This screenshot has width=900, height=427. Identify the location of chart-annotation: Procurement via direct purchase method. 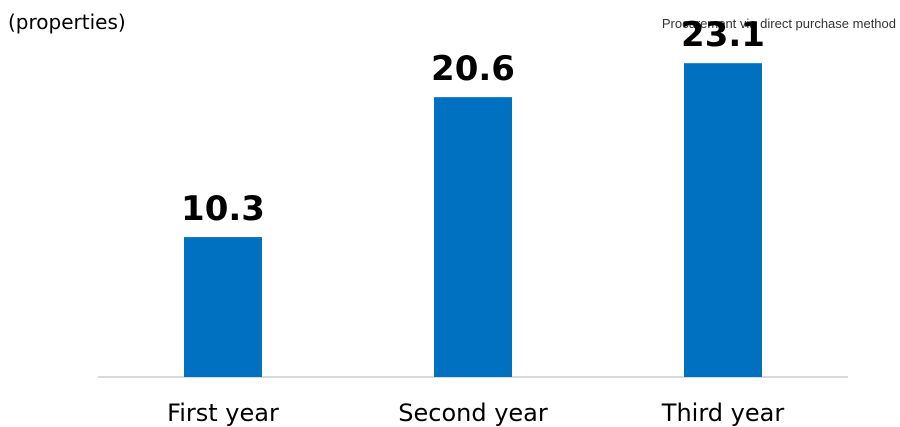
(779, 23).